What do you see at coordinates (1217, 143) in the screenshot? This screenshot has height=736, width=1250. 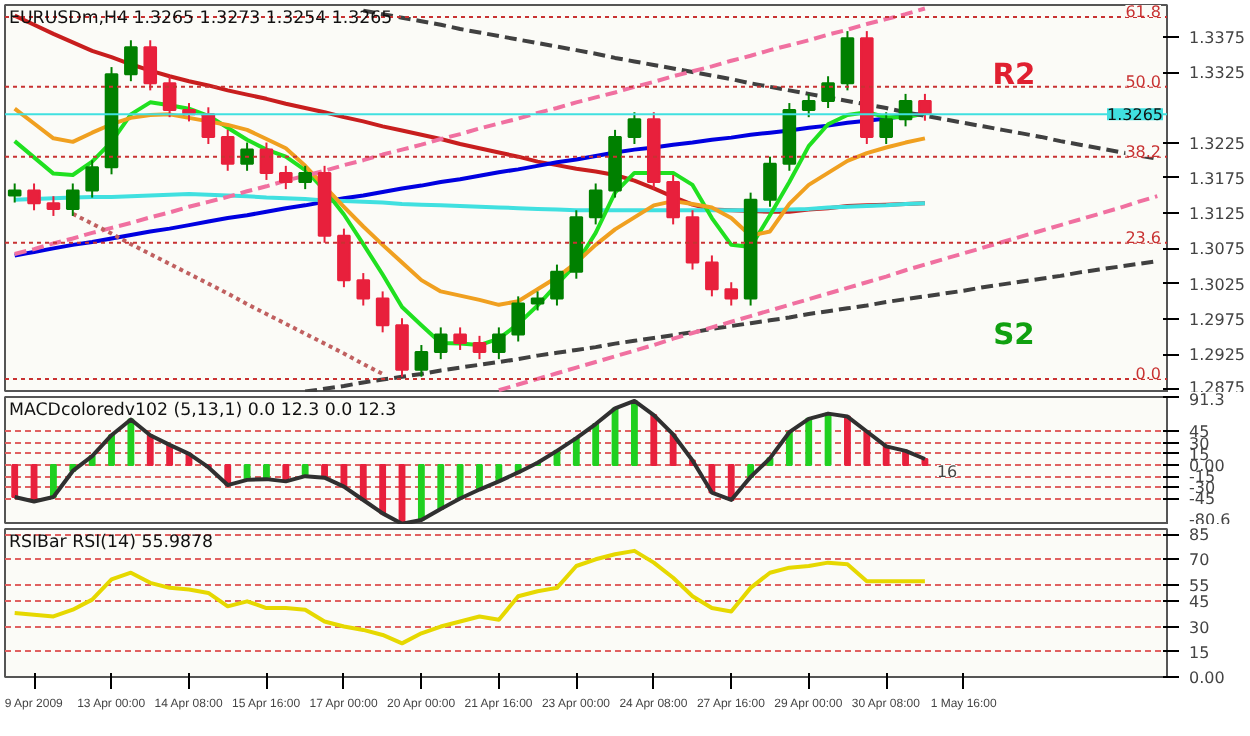 I see `y-tick-label: 1.3225` at bounding box center [1217, 143].